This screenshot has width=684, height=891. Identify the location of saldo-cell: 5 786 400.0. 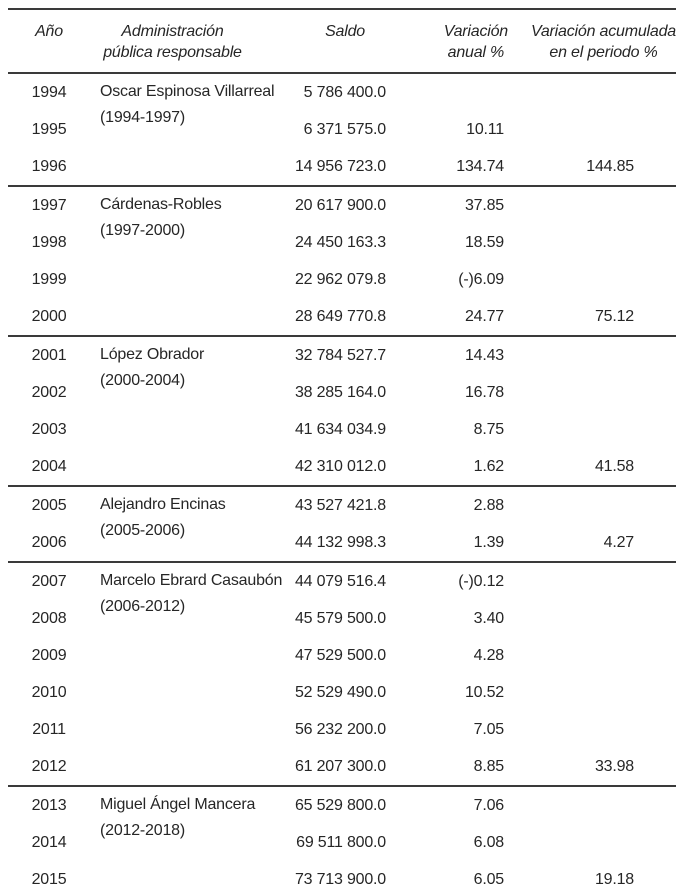
(345, 92).